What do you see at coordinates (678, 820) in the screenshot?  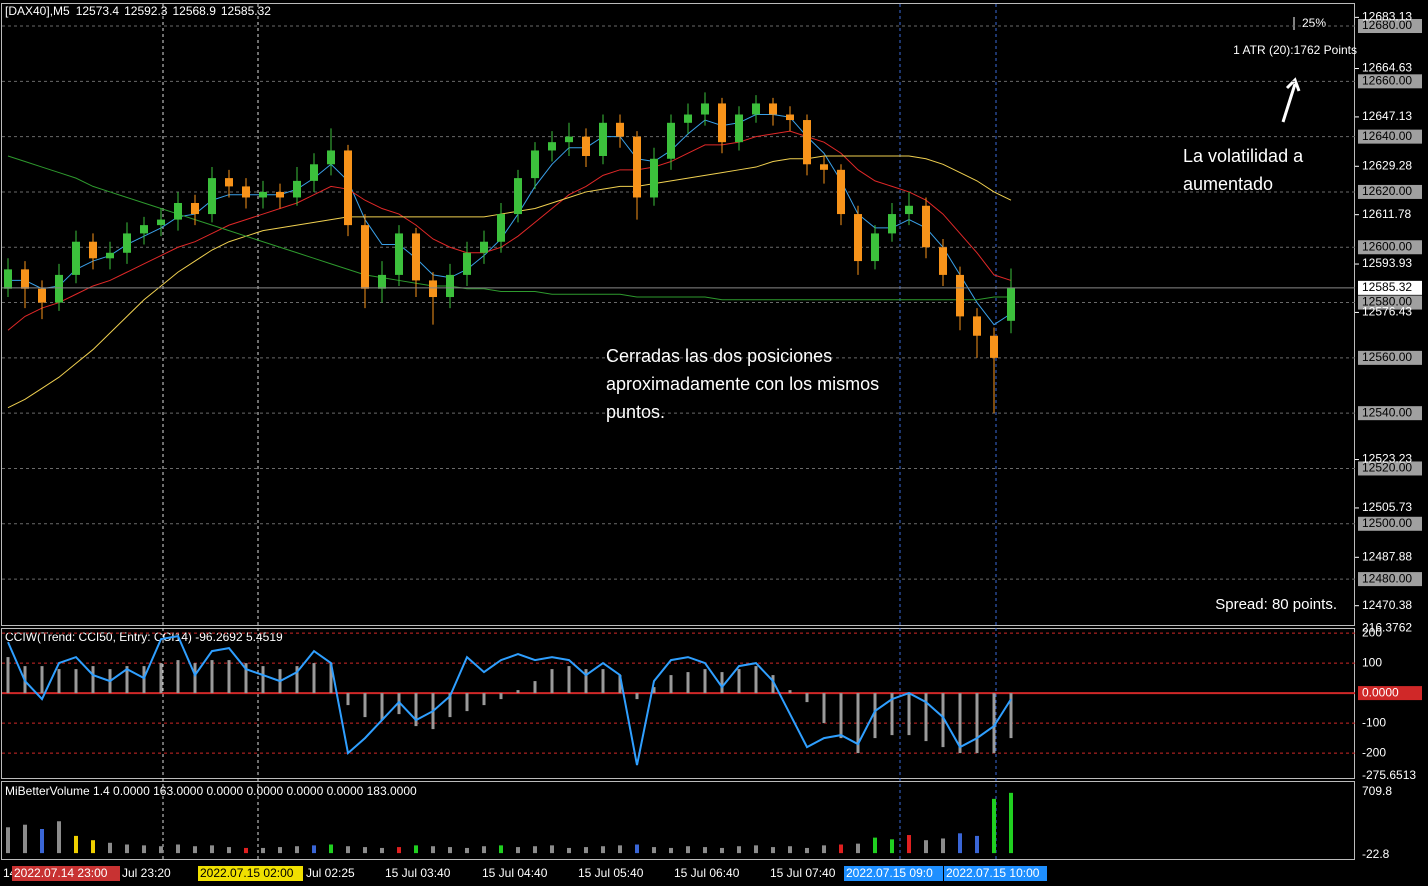 I see `volume-frame` at bounding box center [678, 820].